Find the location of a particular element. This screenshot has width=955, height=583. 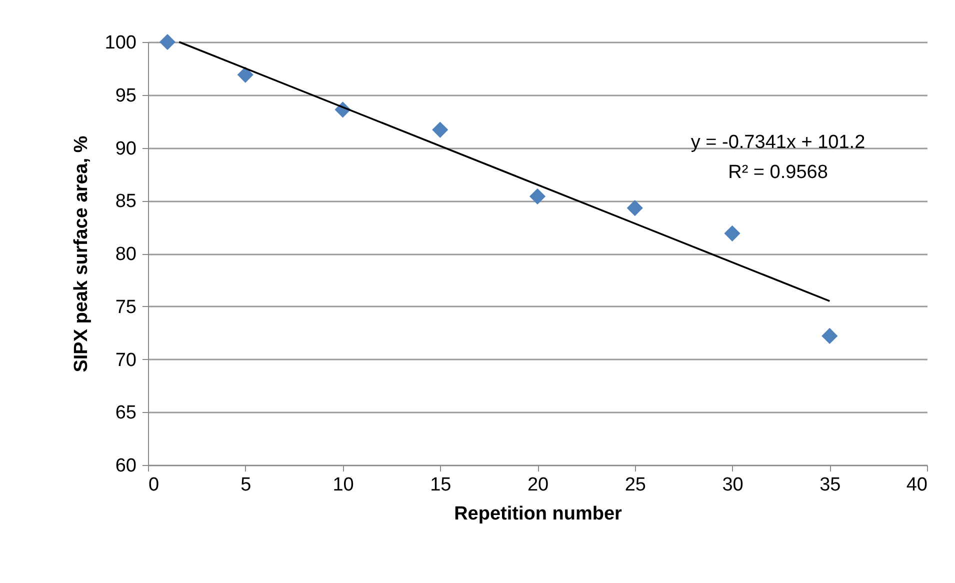

x-tick-label: 35 is located at coordinates (830, 485).